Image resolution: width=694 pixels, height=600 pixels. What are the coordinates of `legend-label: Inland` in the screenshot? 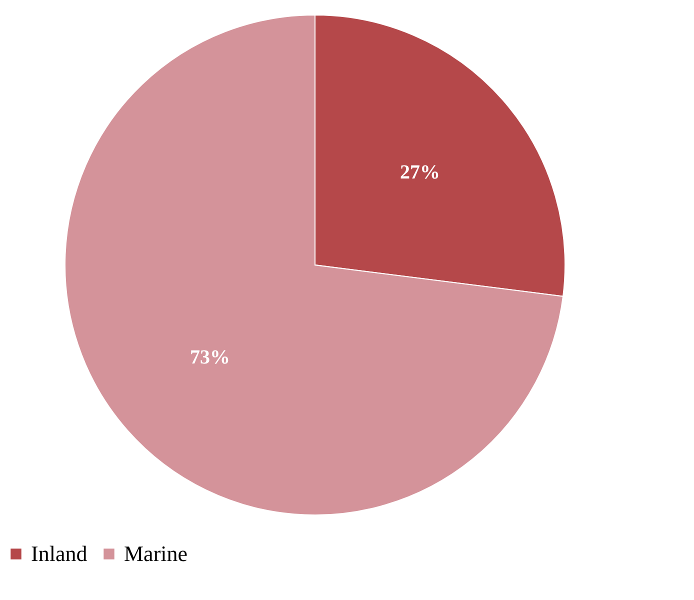 It's located at (59, 553).